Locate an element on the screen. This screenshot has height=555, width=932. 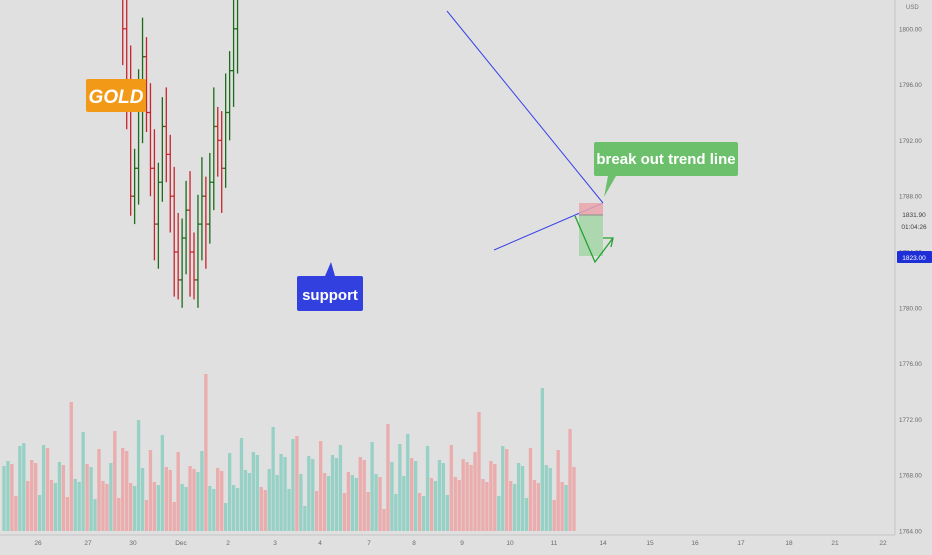
time-tick-label: 3 is located at coordinates (275, 543).